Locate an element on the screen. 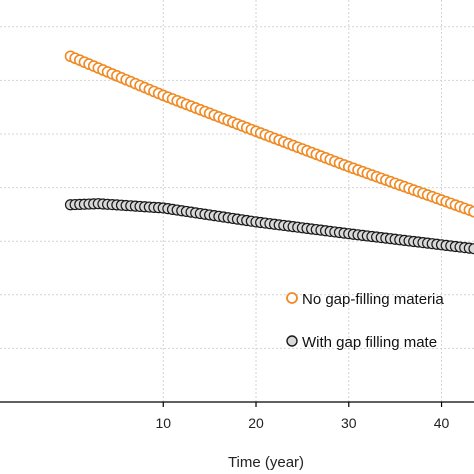 The height and width of the screenshot is (474, 474). legend-label-with-gap-filling: With gap filling mate is located at coordinates (369, 342).